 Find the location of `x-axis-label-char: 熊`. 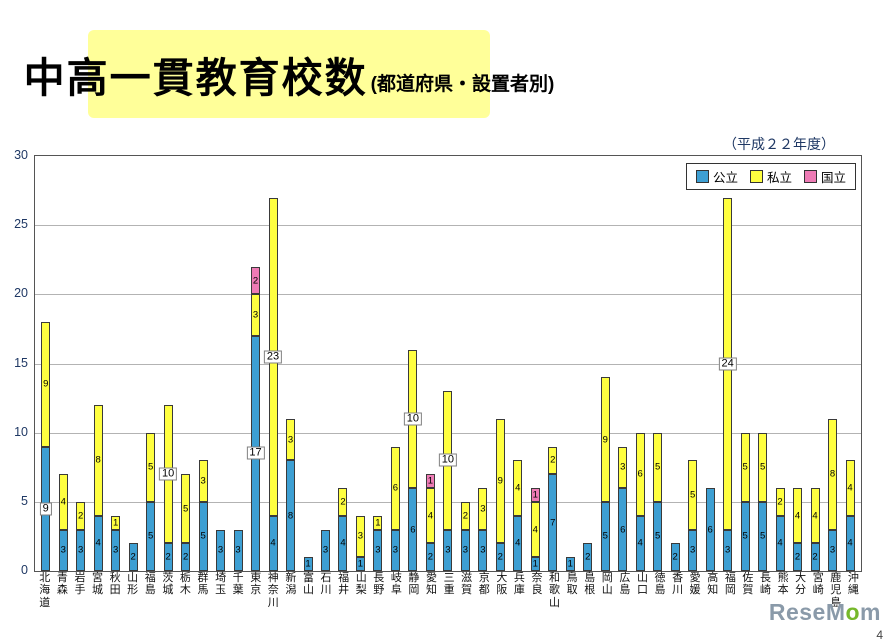

x-axis-label-char: 熊 is located at coordinates (783, 578).